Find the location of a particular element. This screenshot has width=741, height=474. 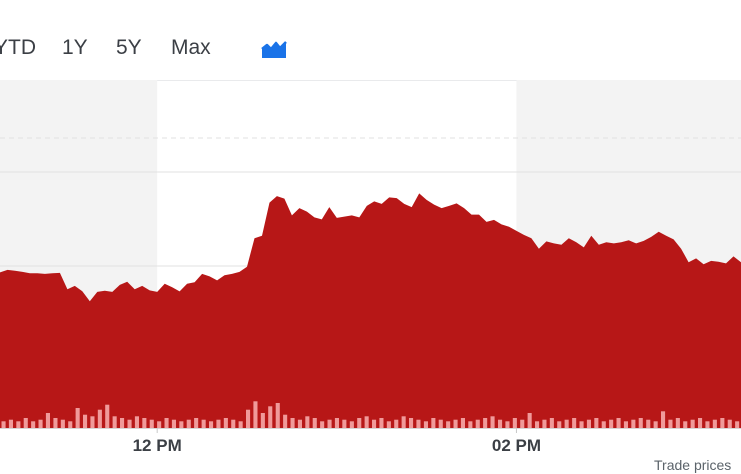

range-tab-max: Max is located at coordinates (191, 47).